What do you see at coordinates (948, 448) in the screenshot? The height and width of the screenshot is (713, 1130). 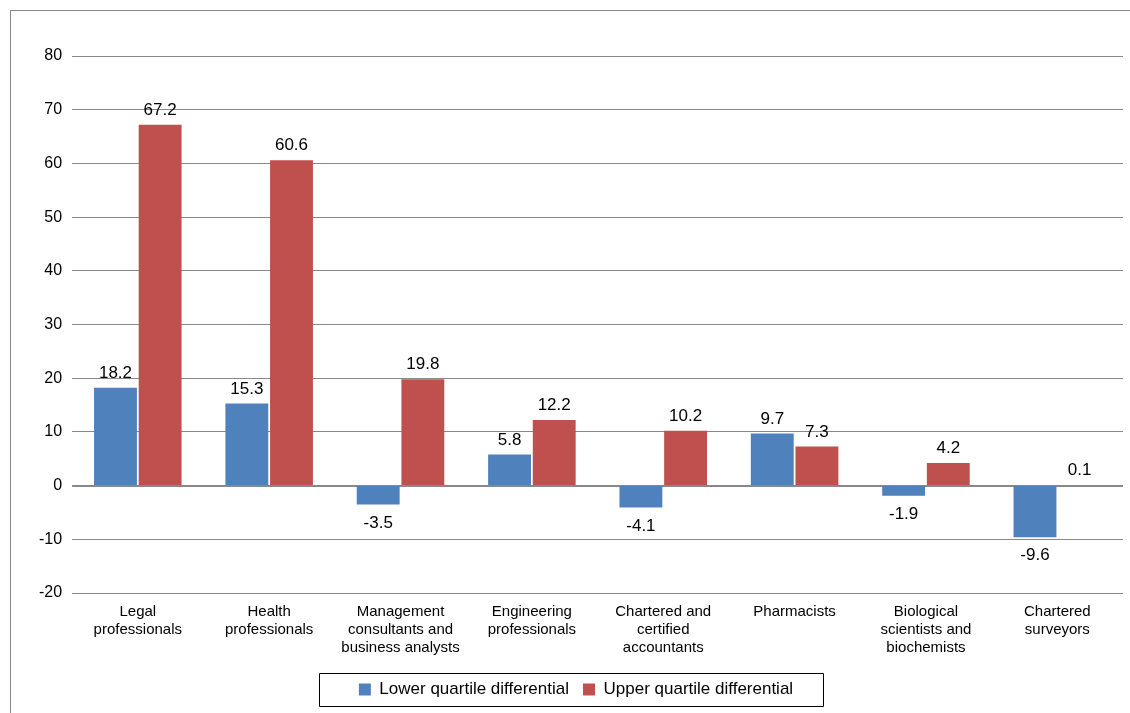 I see `data-label: 4.2` at bounding box center [948, 448].